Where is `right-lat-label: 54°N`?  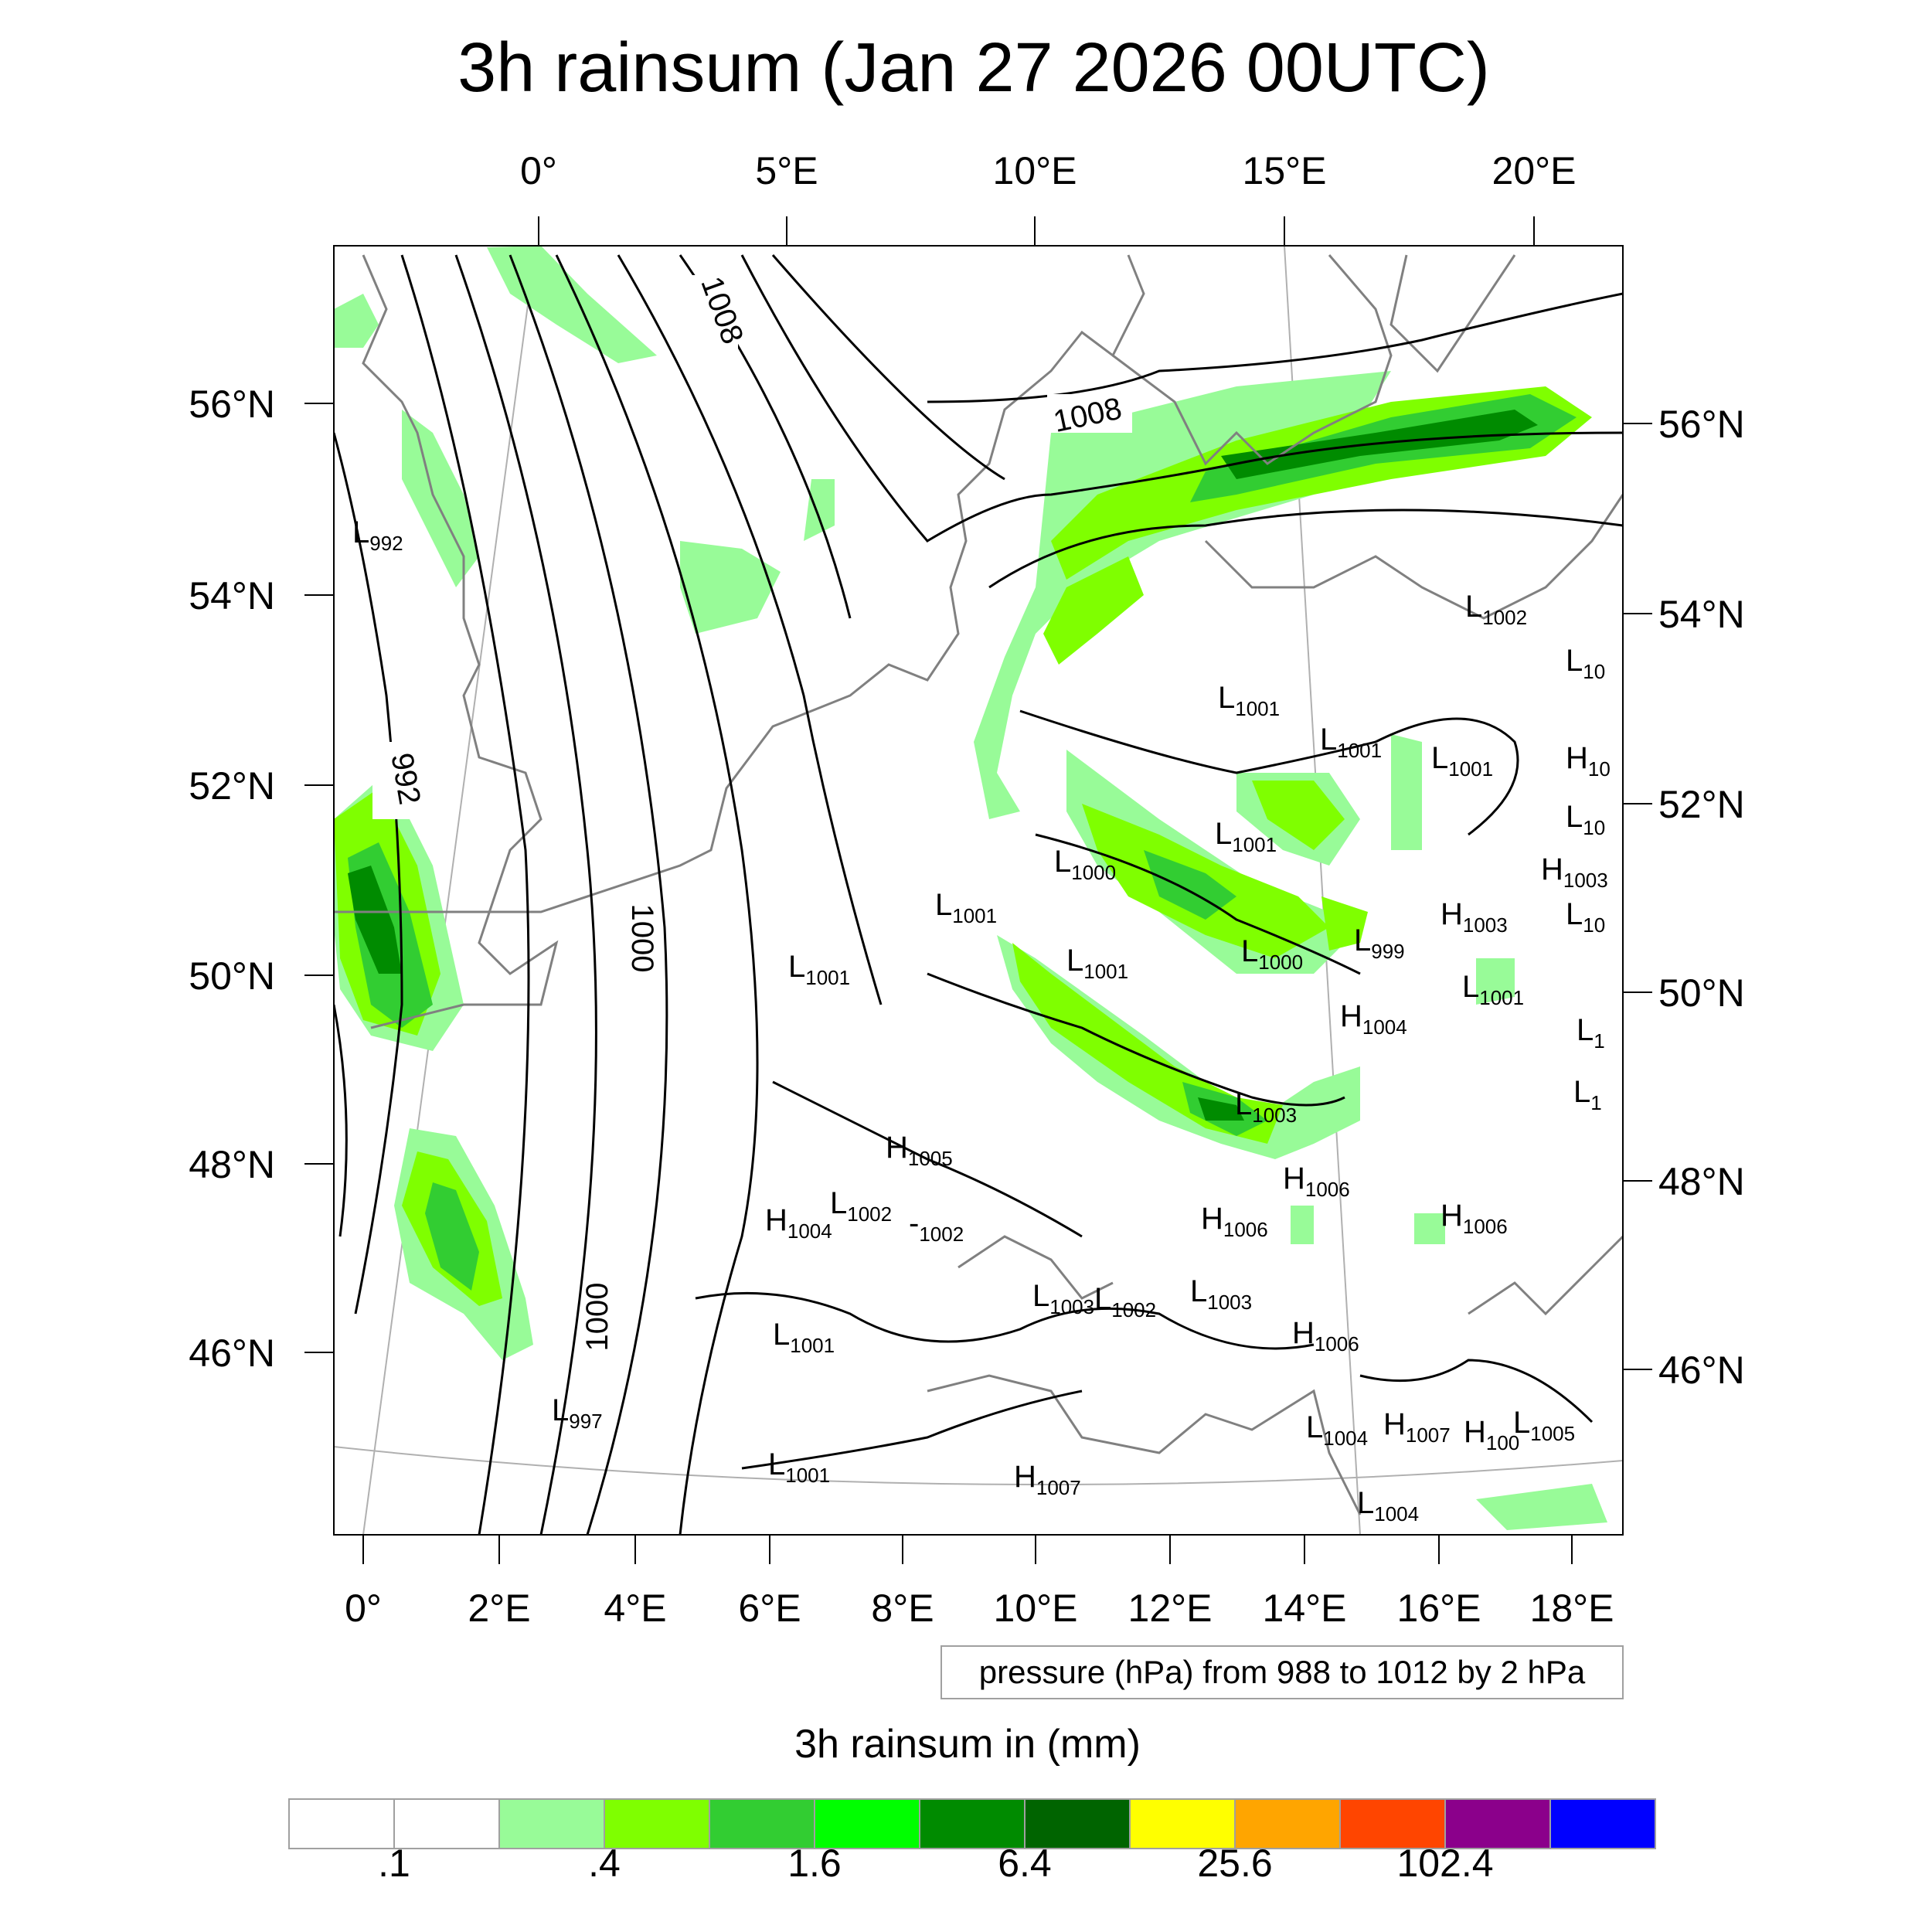
right-lat-label: 54°N is located at coordinates (1701, 614).